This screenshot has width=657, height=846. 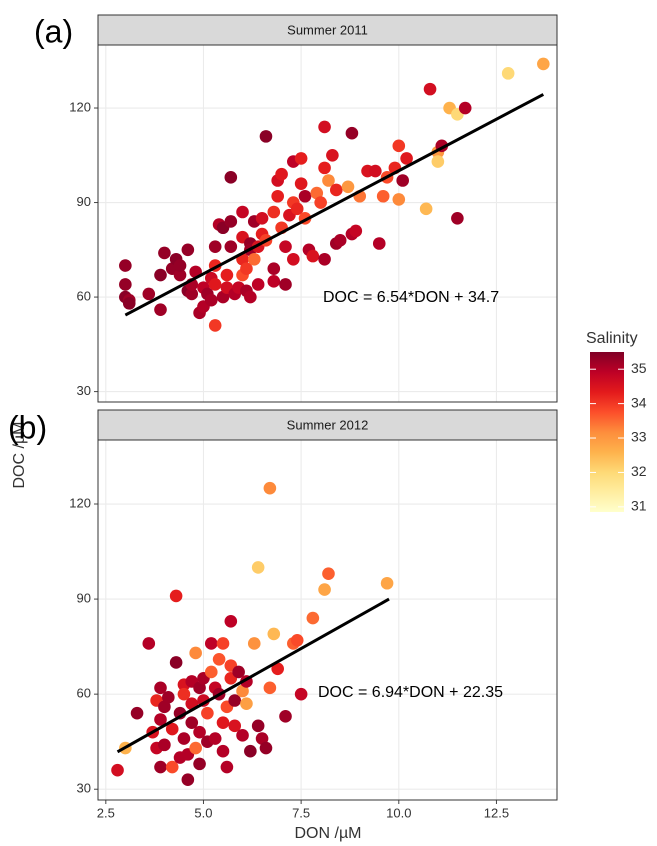 I want to click on x-tick-label: 12.5, so click(x=496, y=812).